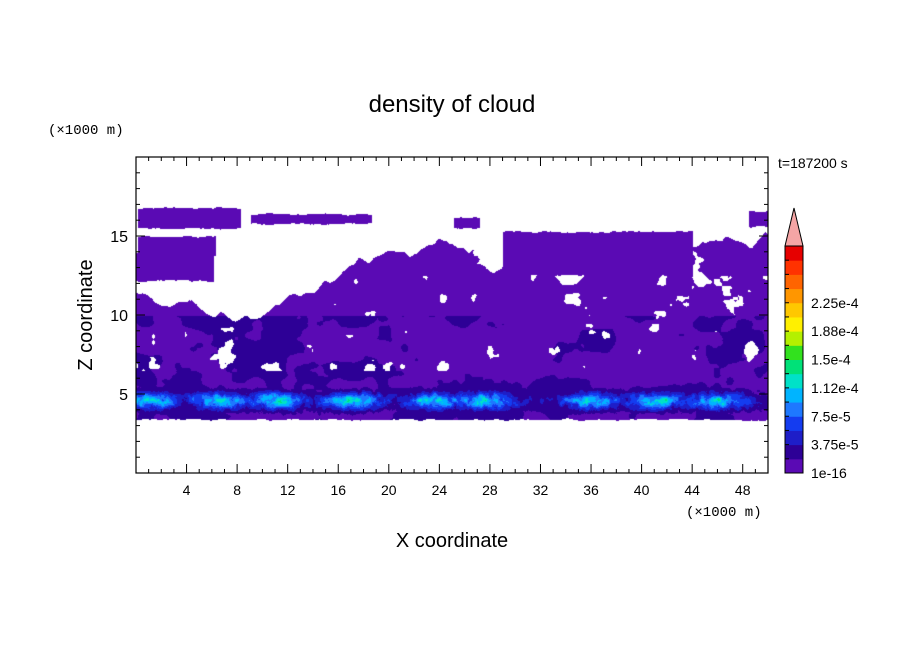  I want to click on x-tick-label: 32, so click(541, 490).